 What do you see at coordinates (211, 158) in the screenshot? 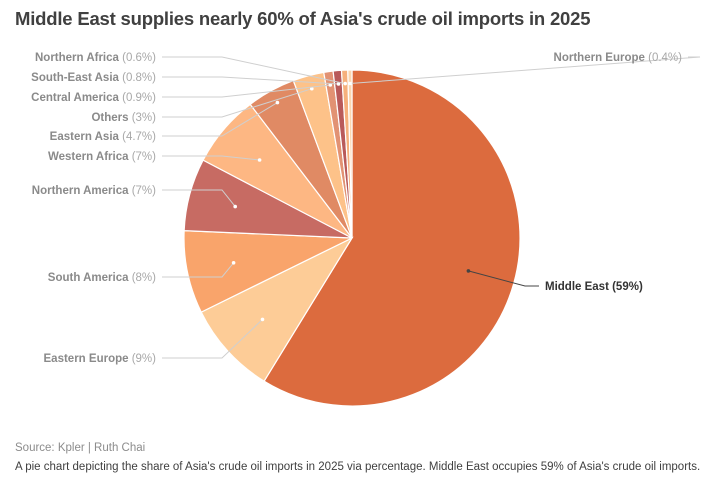
I see `leader-line-western-africa` at bounding box center [211, 158].